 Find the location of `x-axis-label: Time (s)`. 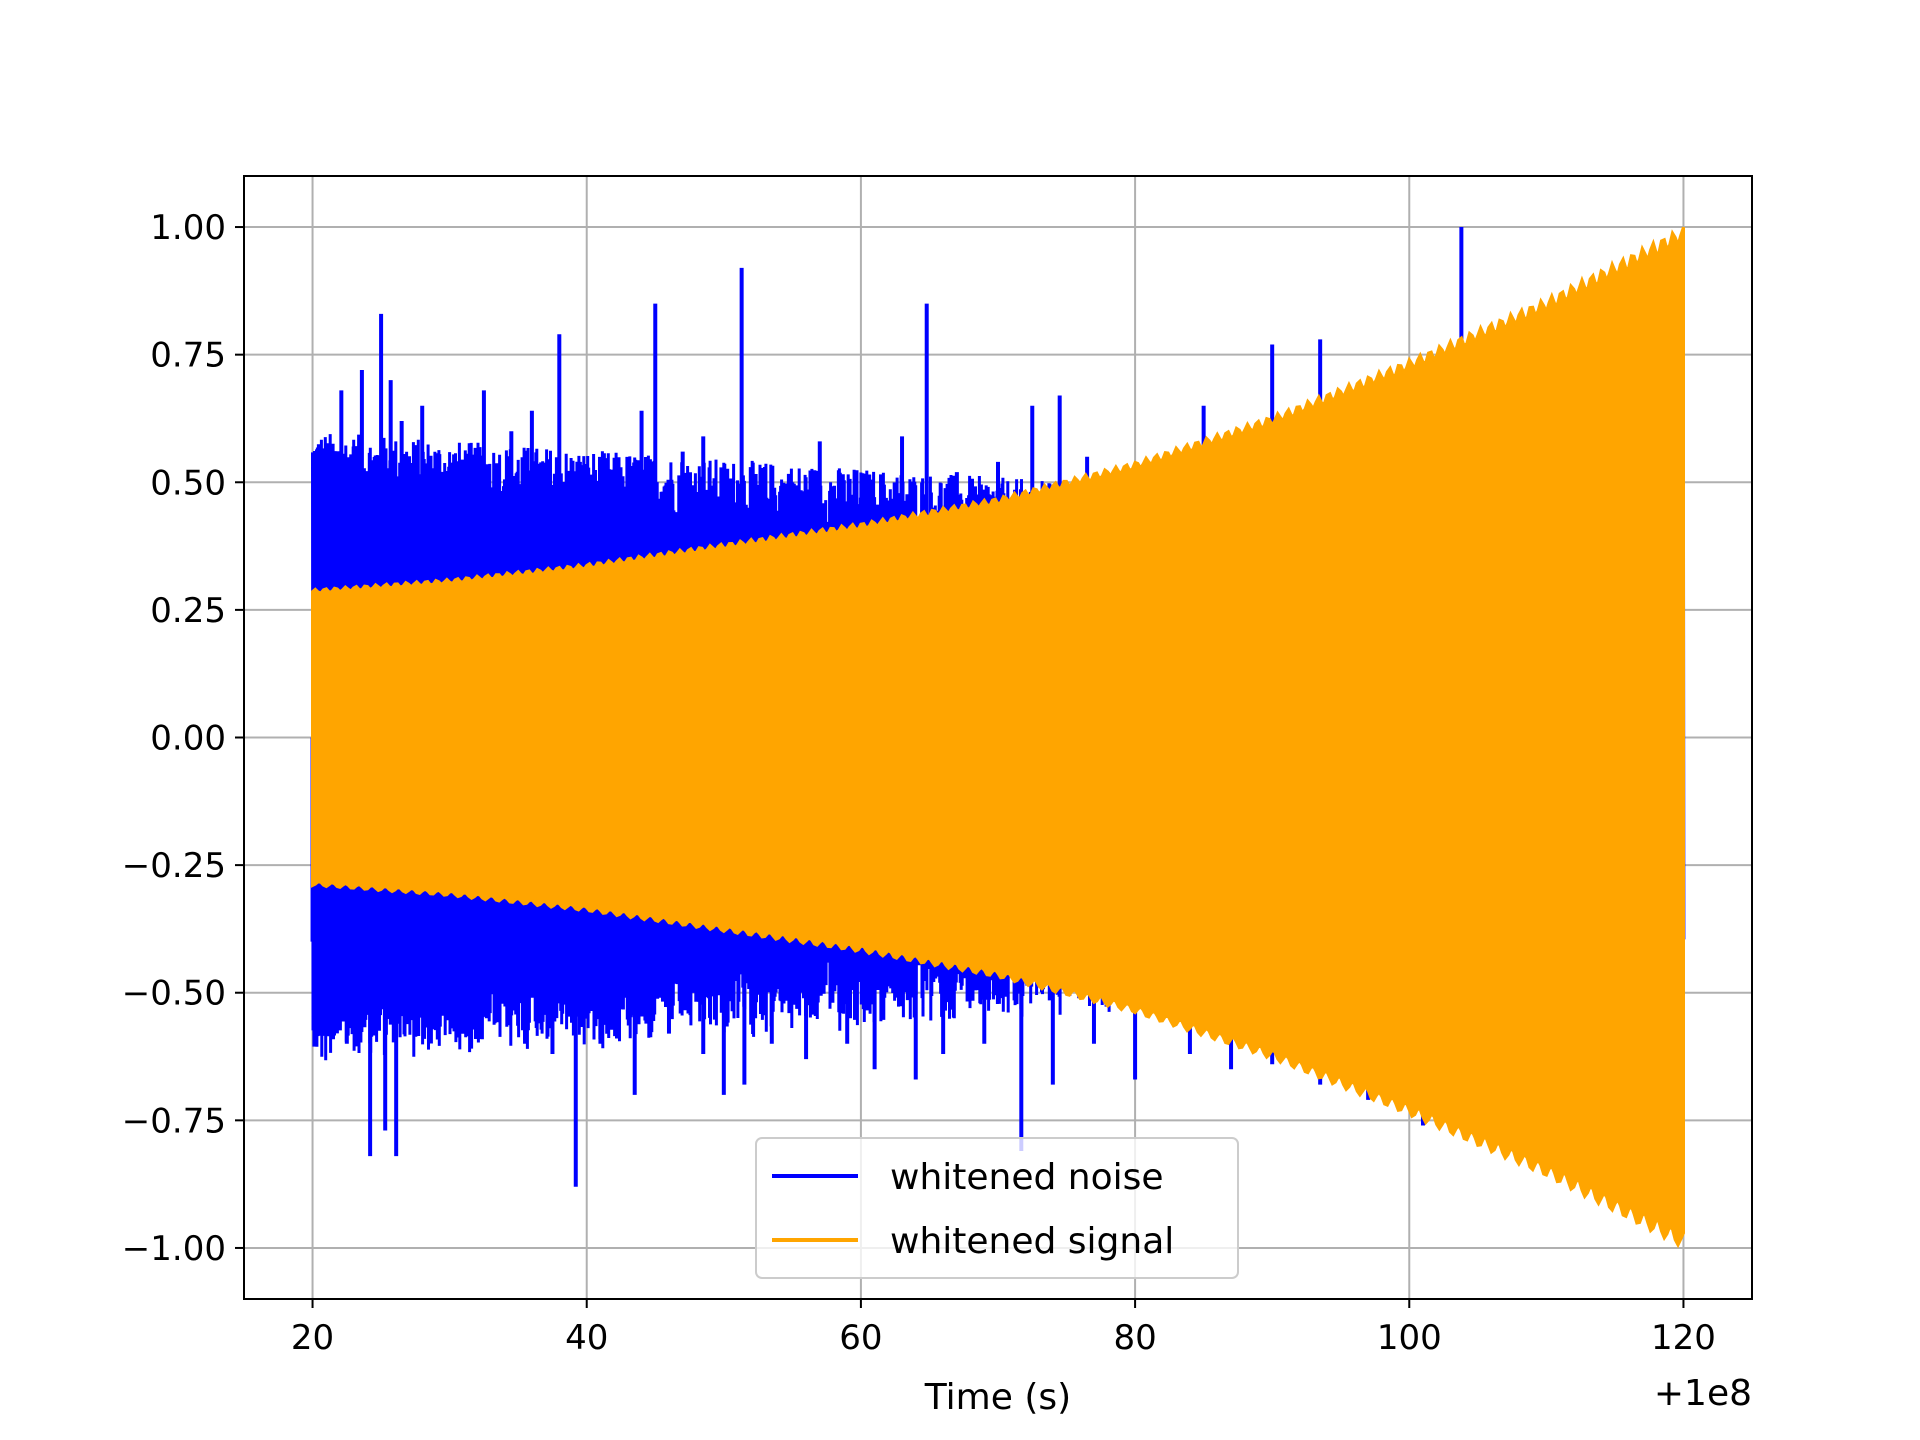

x-axis-label: Time (s) is located at coordinates (997, 1397).